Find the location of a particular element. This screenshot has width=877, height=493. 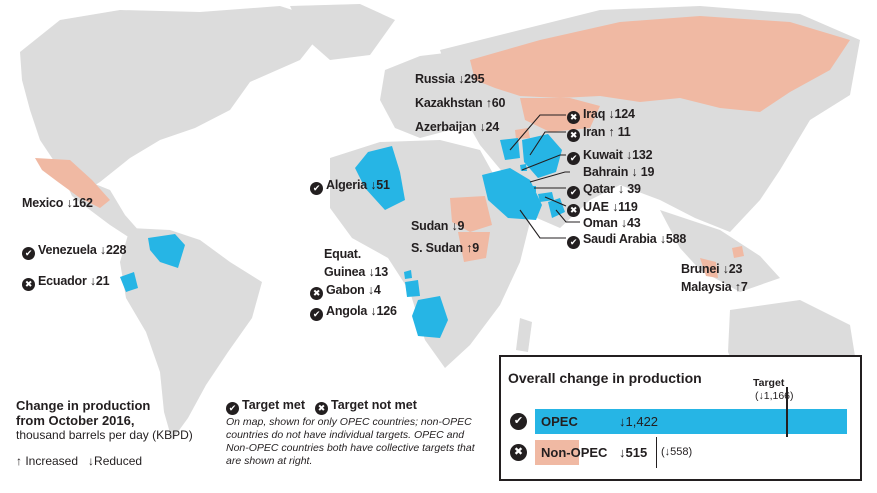

label-gabon: ✖ Gabon ↓4 is located at coordinates (345, 291).